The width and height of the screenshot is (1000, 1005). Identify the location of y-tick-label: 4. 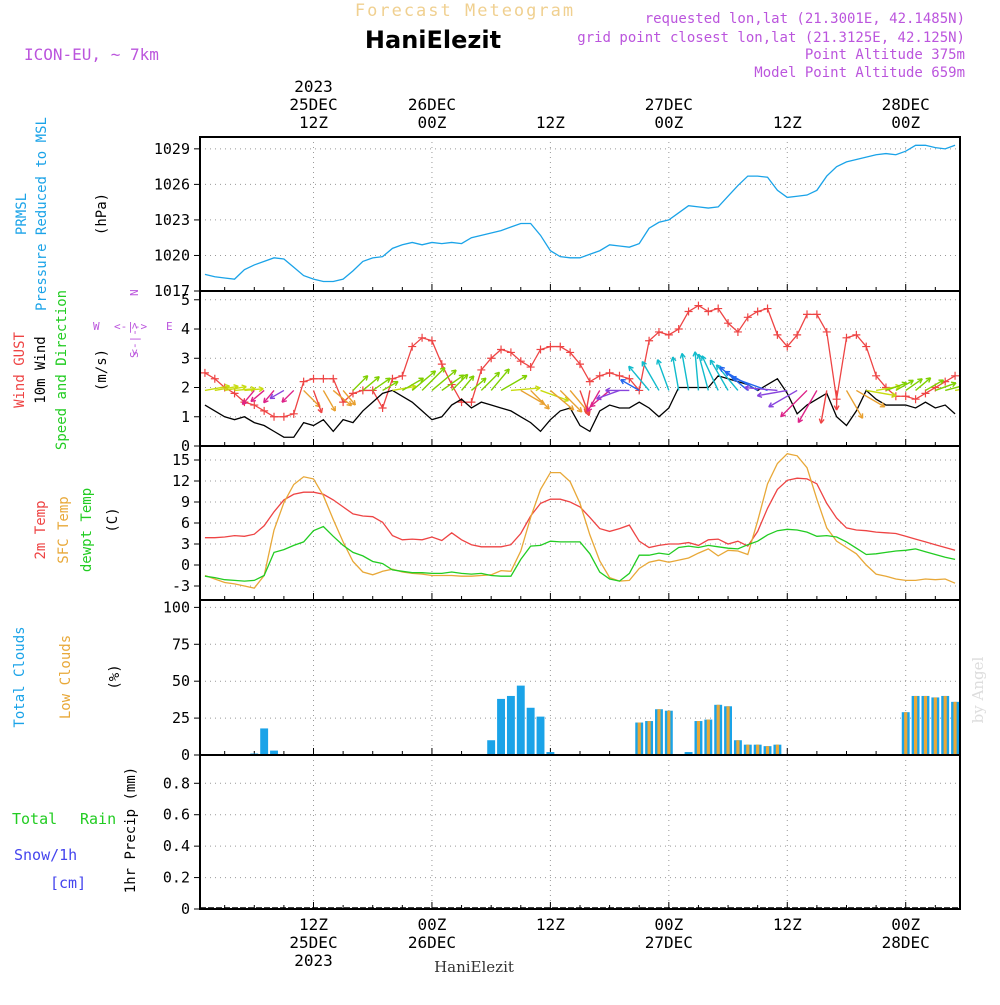
(185, 329).